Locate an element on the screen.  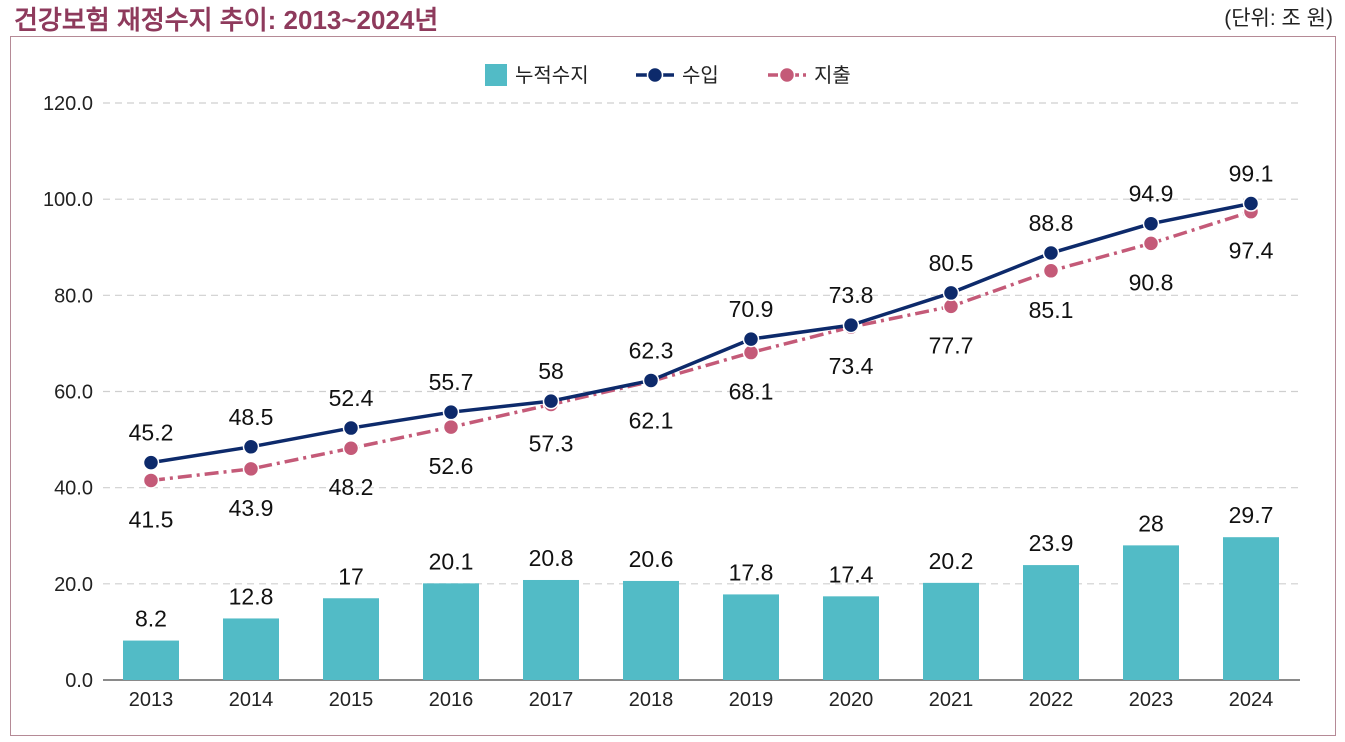
line-data-label: 85.1 is located at coordinates (1051, 310).